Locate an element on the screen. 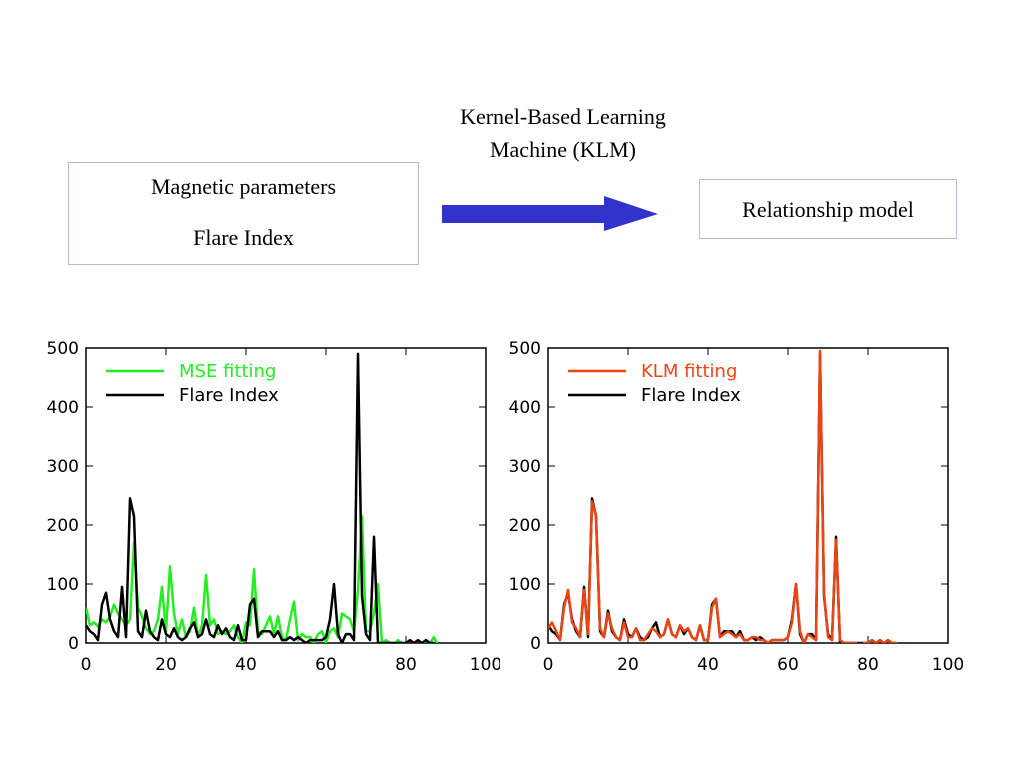 The width and height of the screenshot is (1024, 768). klm-fitting-line is located at coordinates (723, 496).